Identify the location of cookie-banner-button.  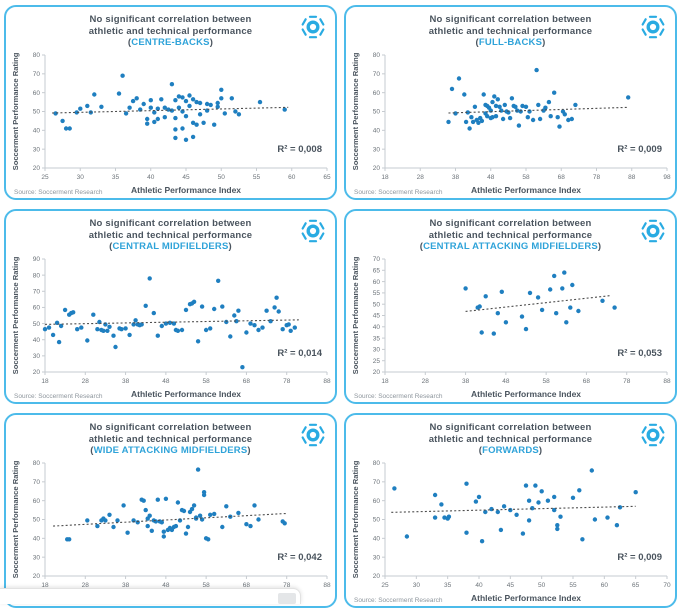
(287, 598).